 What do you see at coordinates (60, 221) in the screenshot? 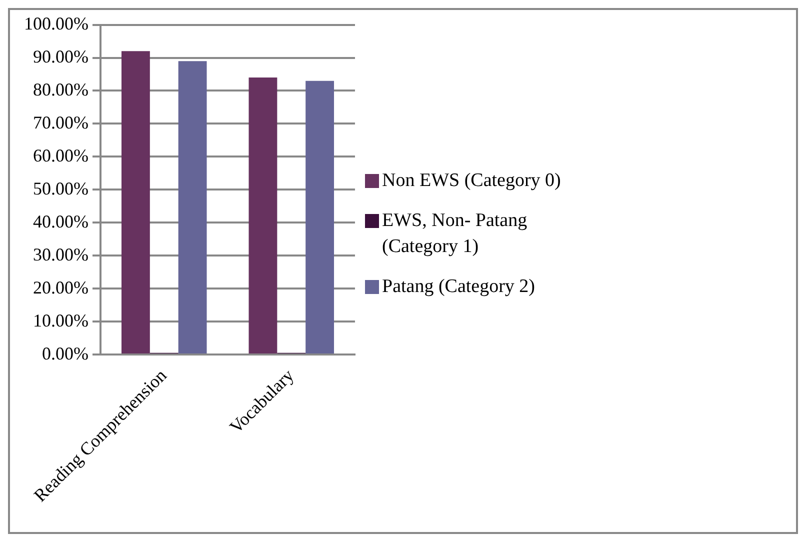
I see `y-tick-label: 40.00%` at bounding box center [60, 221].